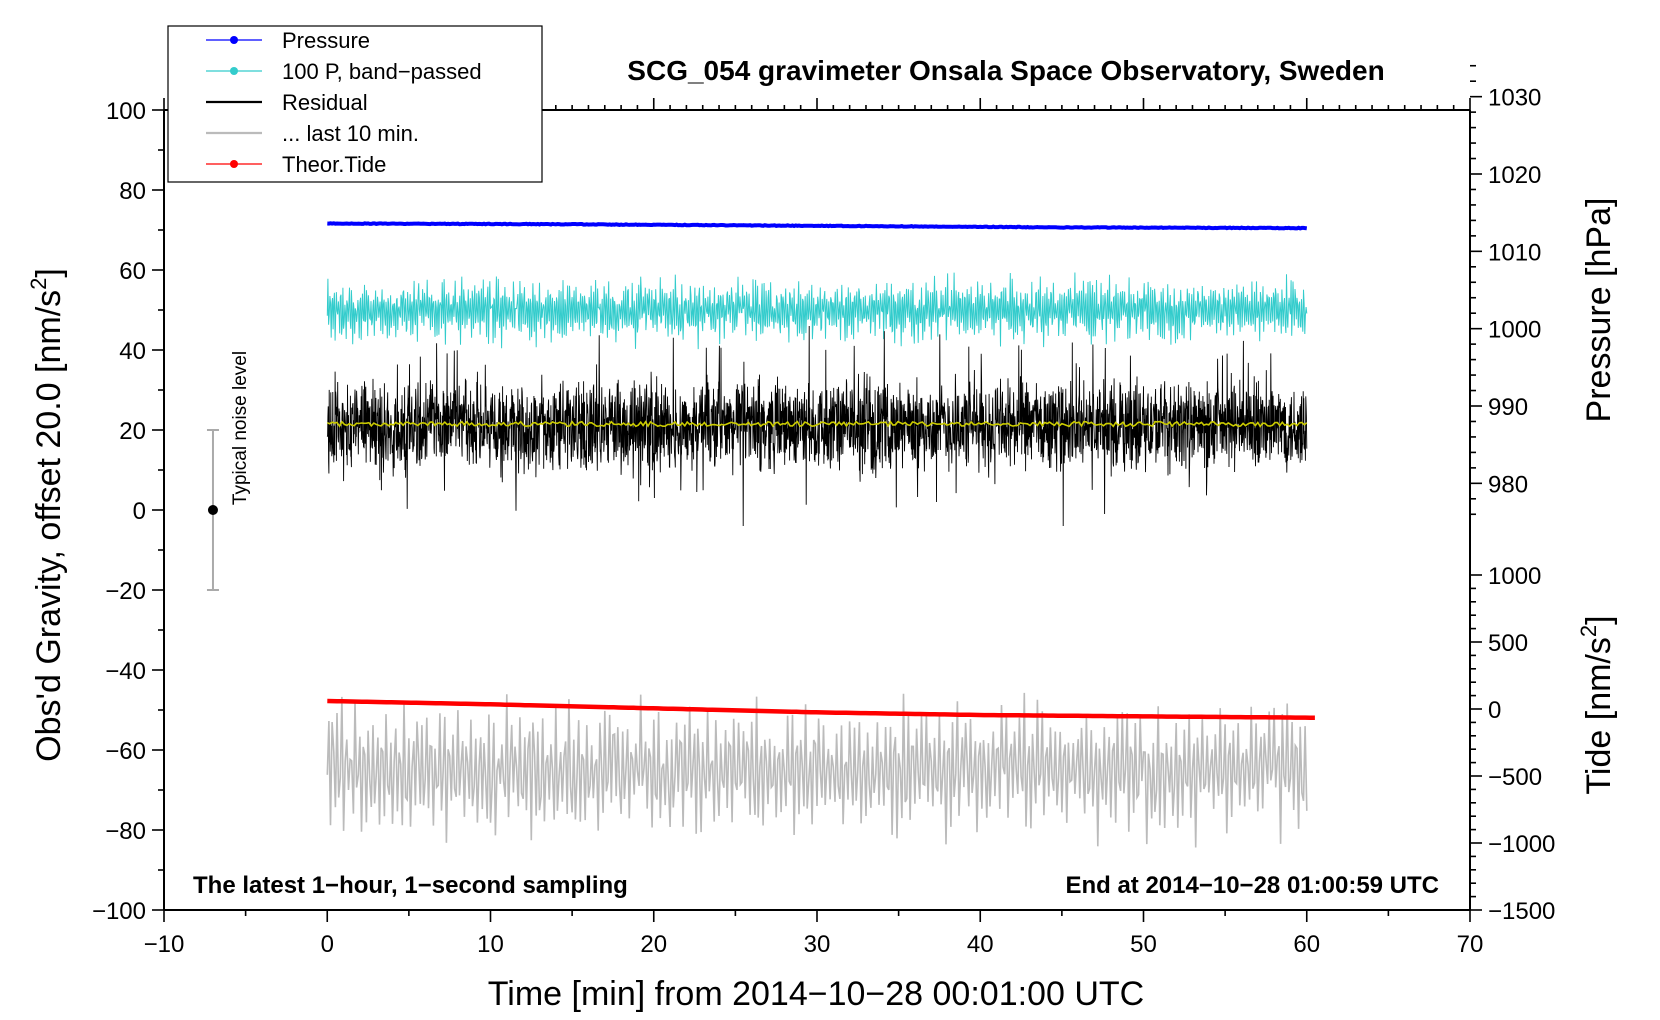  Describe the element at coordinates (119, 911) in the screenshot. I see `y-tick-label: −100` at that location.